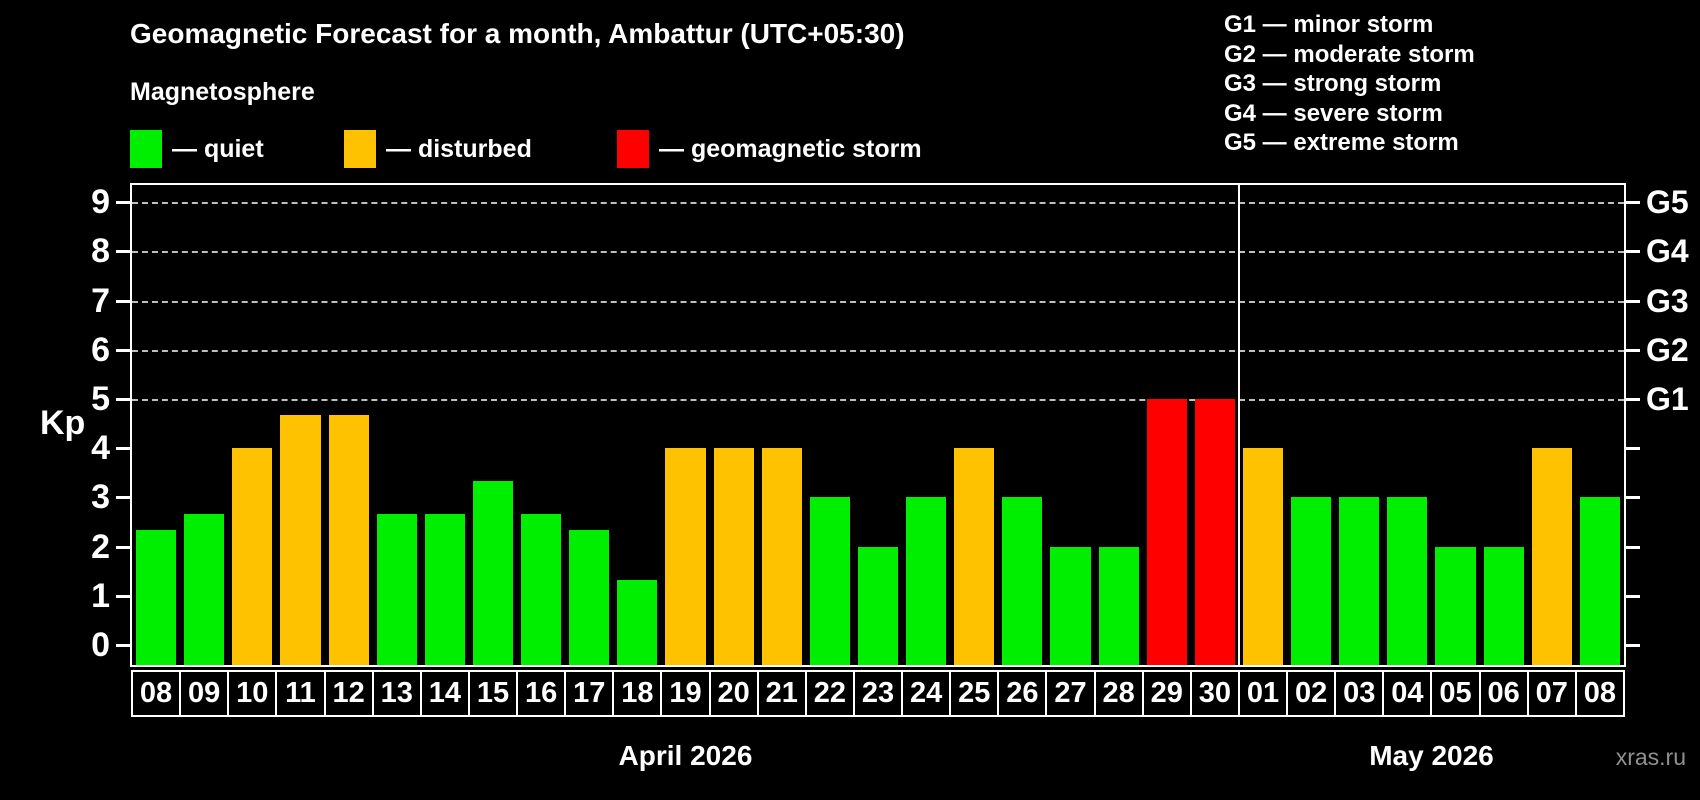 This screenshot has width=1700, height=800. I want to click on month-label-may: May 2026, so click(1431, 755).